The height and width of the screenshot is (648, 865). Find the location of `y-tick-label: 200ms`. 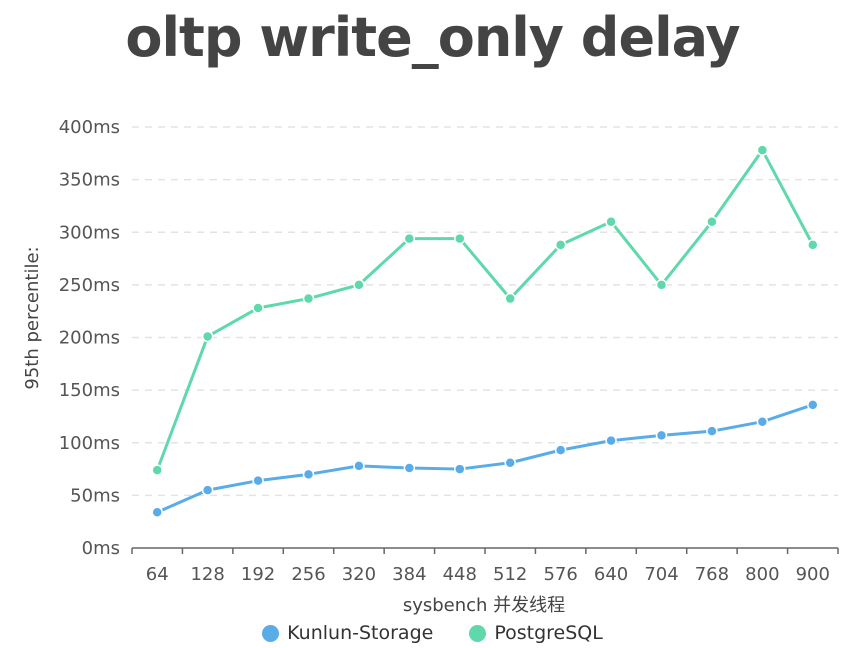

y-tick-label: 200ms is located at coordinates (89, 338).